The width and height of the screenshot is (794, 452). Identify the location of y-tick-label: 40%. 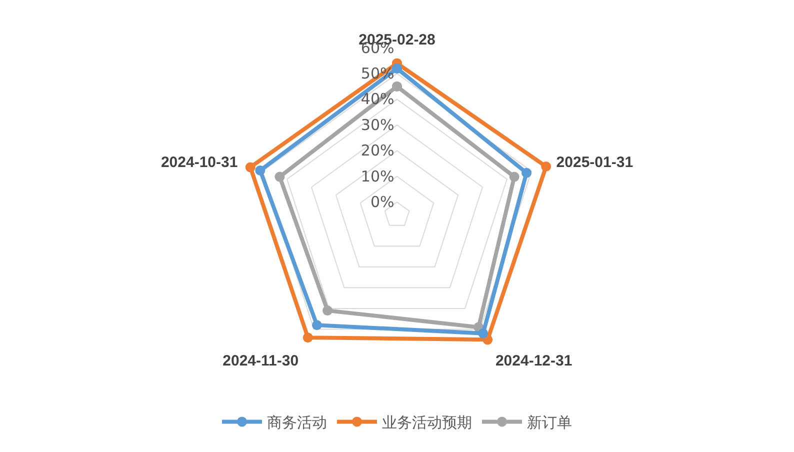
(377, 99).